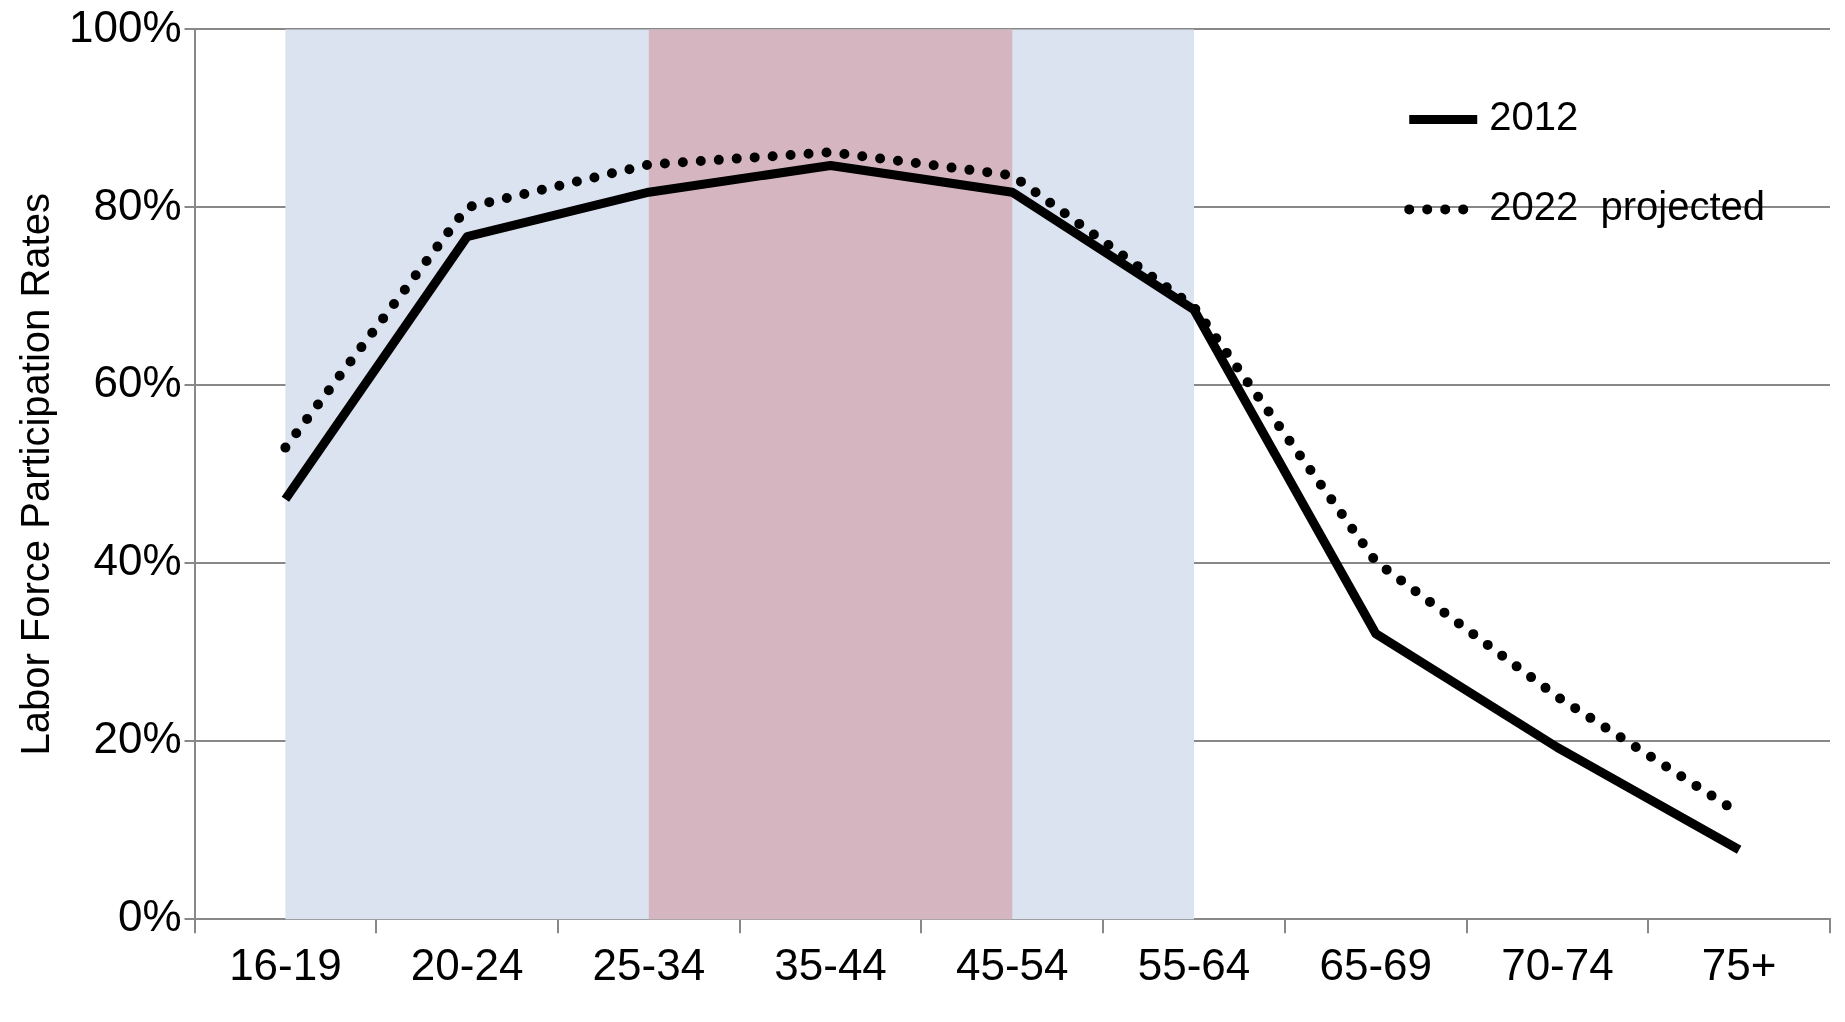 Image resolution: width=1845 pixels, height=1022 pixels. What do you see at coordinates (285, 964) in the screenshot?
I see `x-tick-label: 16-19` at bounding box center [285, 964].